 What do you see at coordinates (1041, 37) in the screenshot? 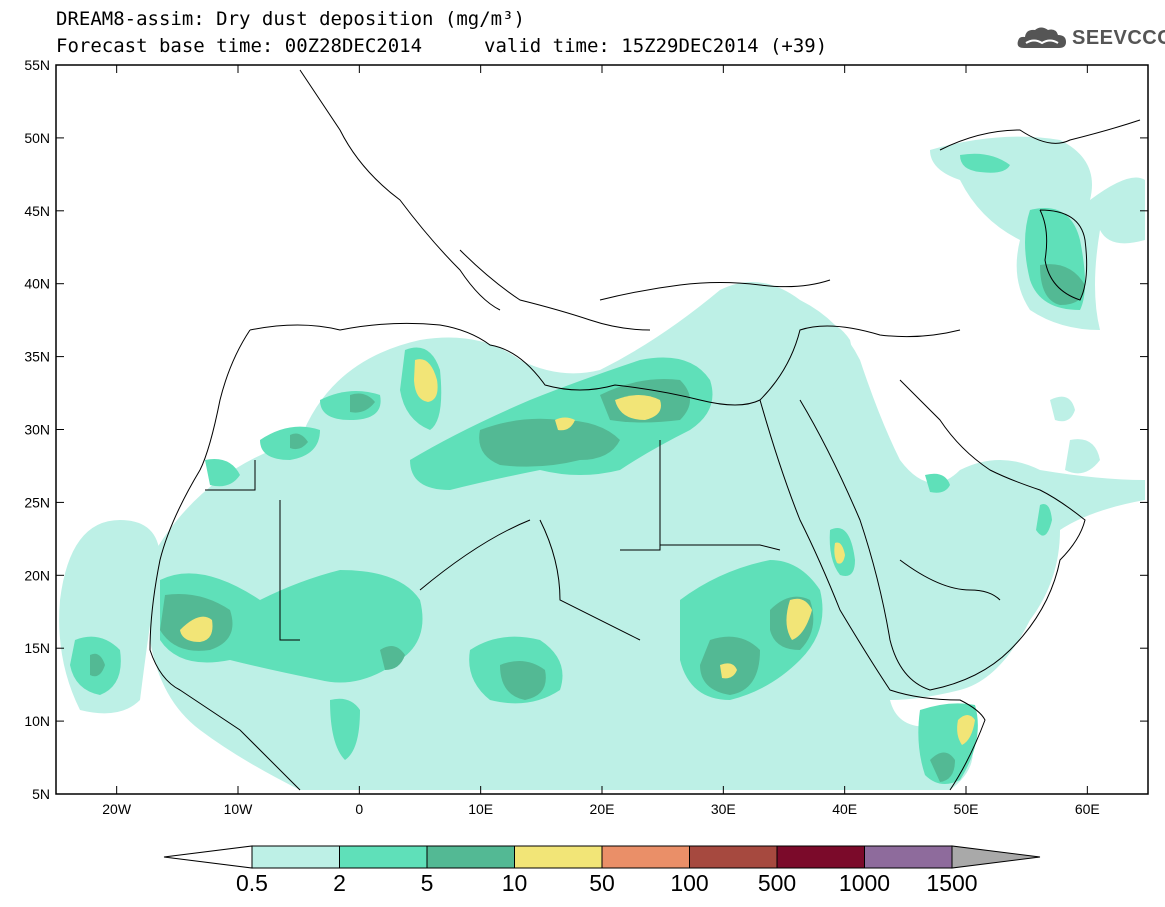
I see `cloud-icon` at bounding box center [1041, 37].